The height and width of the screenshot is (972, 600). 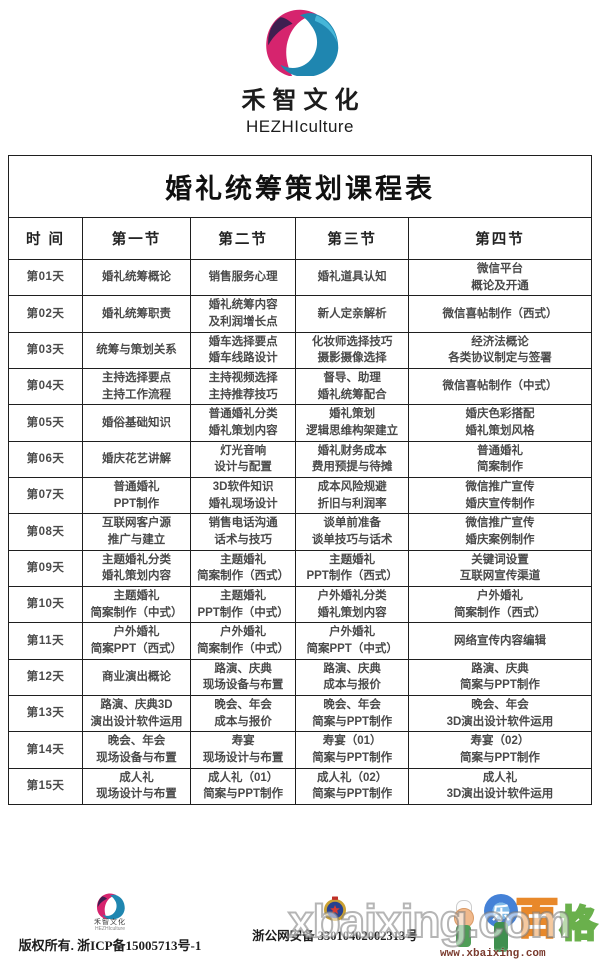 I want to click on session4-cell: 晚会、年会 3D演出设计软件运用, so click(x=500, y=714).